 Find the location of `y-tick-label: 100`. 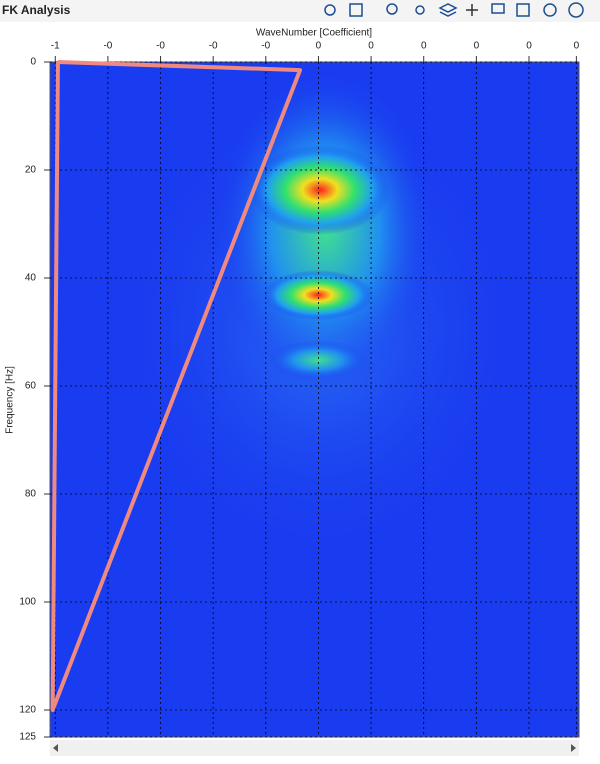

y-tick-label: 100 is located at coordinates (27, 602).